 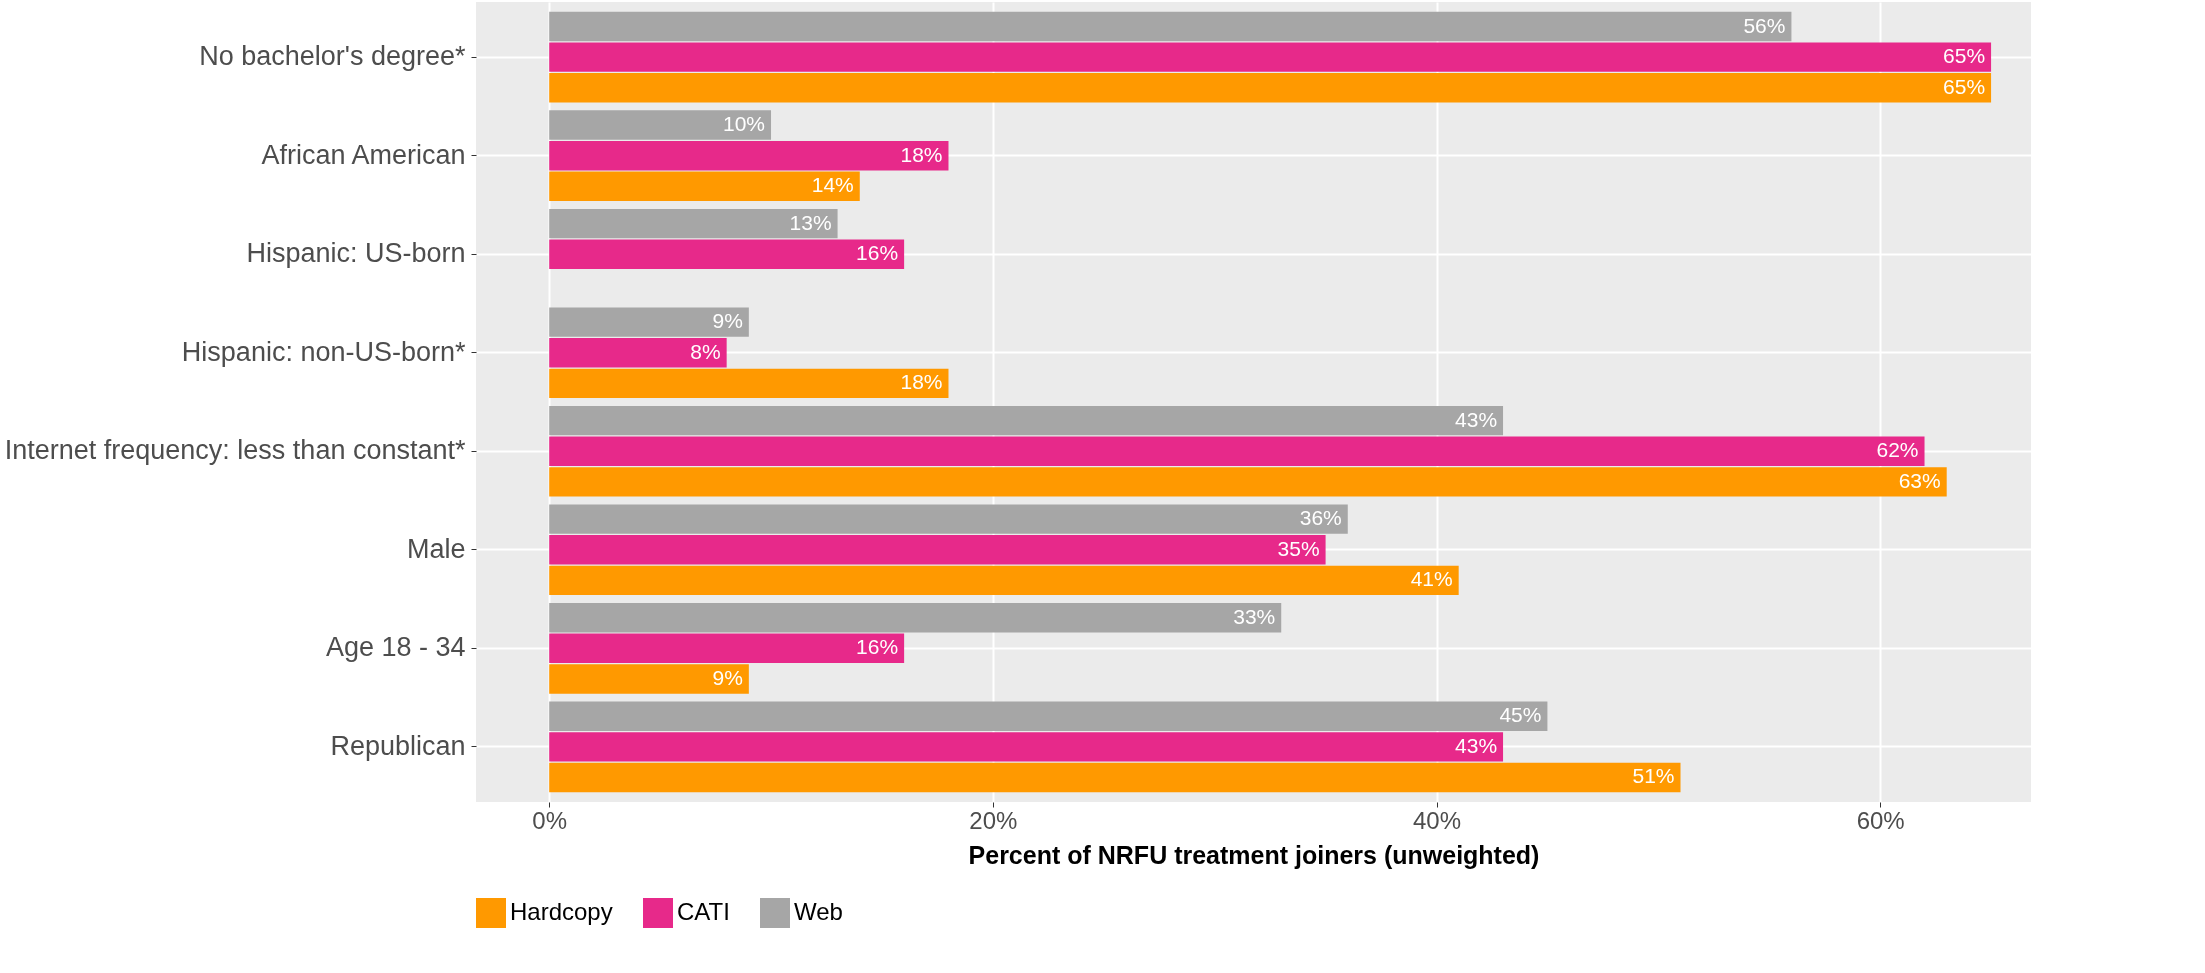 I want to click on y-tick-label: Hispanic: US-born, so click(x=356, y=253).